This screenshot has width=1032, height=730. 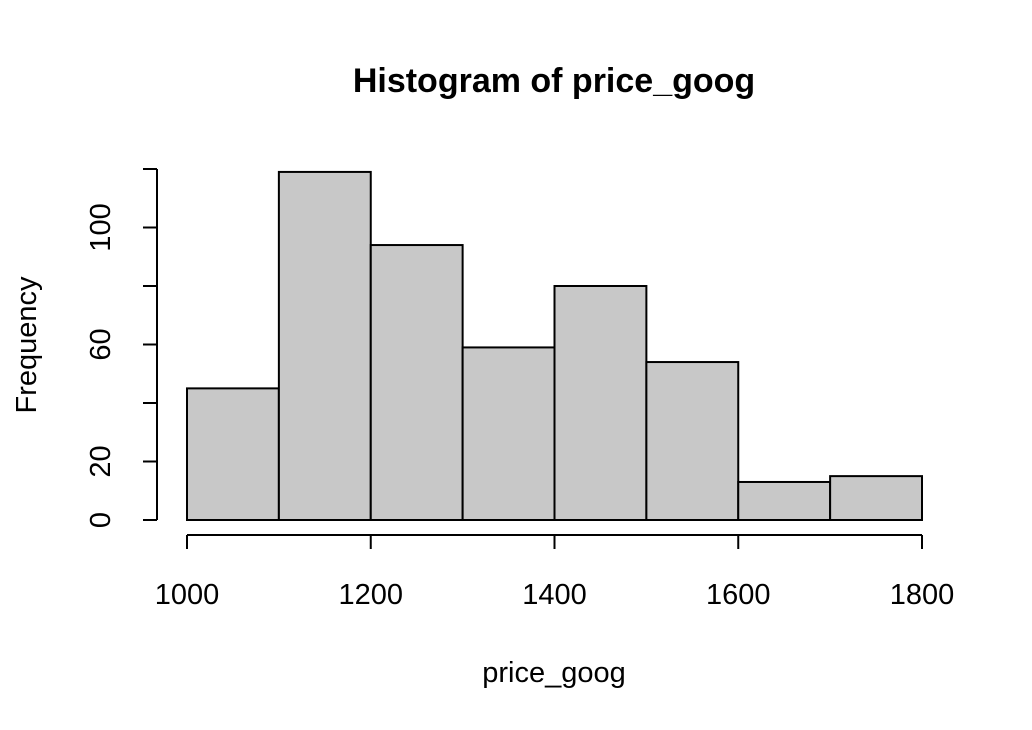 What do you see at coordinates (738, 595) in the screenshot?
I see `x-tick-label-1600: 1600` at bounding box center [738, 595].